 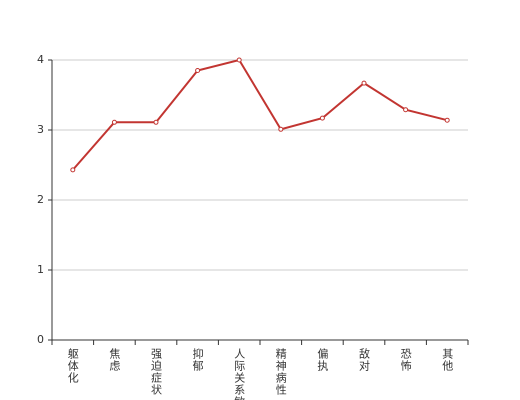 I want to click on x-tick-label: 焦虑, so click(x=114, y=360).